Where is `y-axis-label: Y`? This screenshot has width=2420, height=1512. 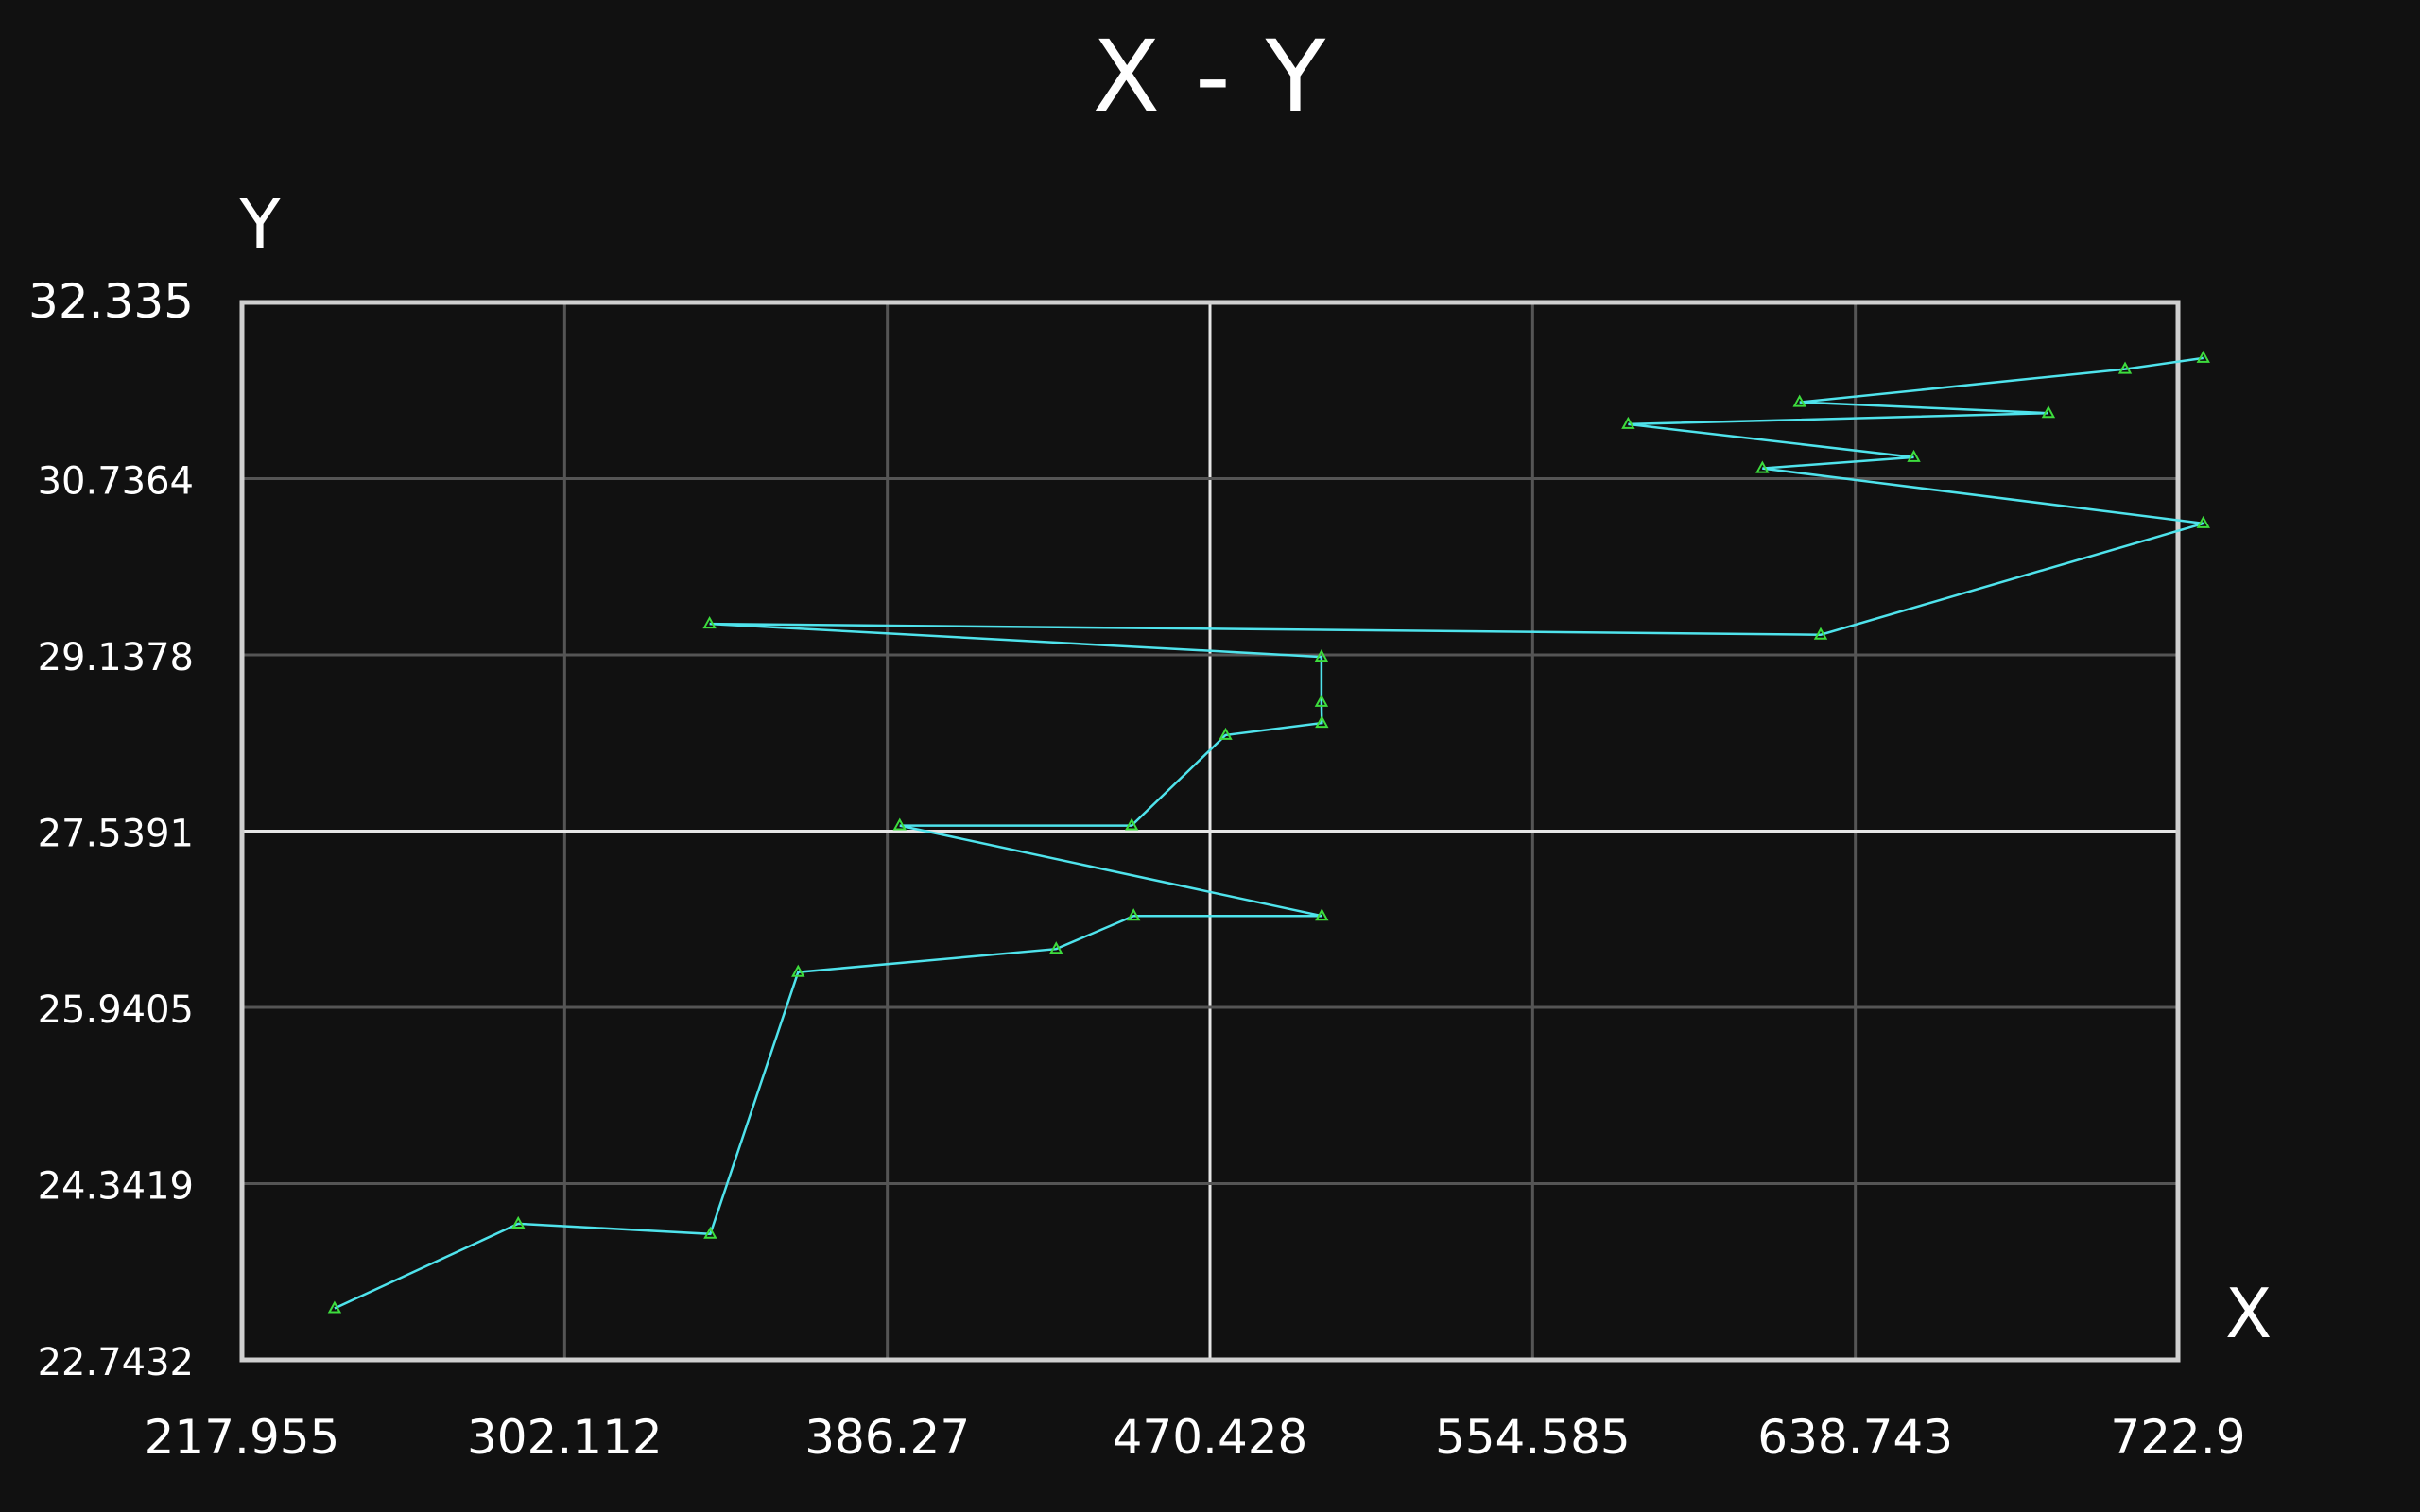 y-axis-label: Y is located at coordinates (260, 224).